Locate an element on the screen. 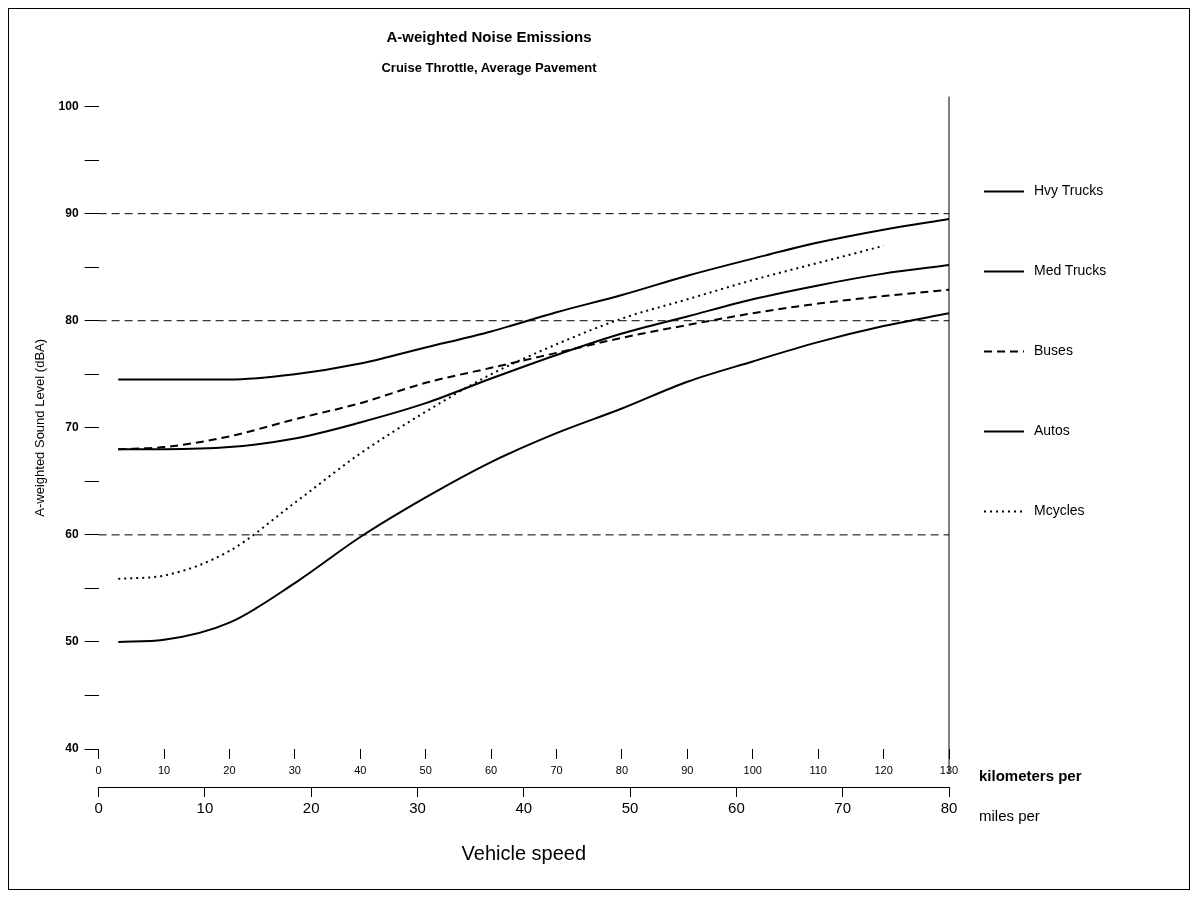 This screenshot has width=1200, height=903. legend-label: Med Trucks is located at coordinates (1070, 270).